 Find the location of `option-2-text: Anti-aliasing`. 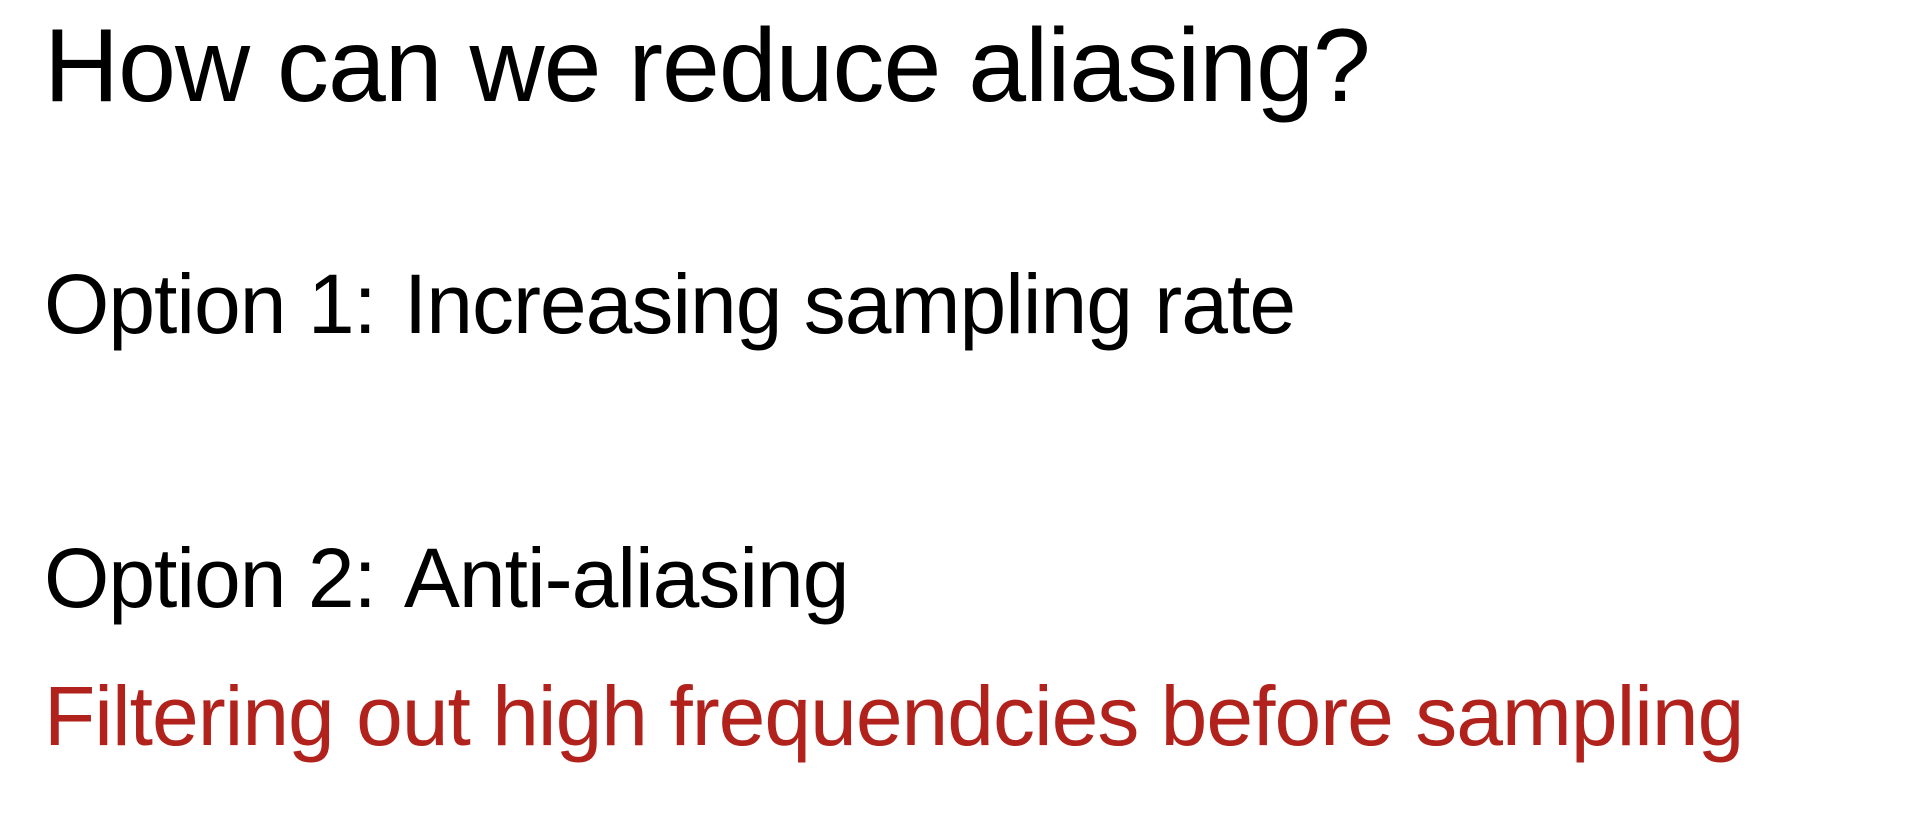

option-2-text: Anti-aliasing is located at coordinates (626, 578).